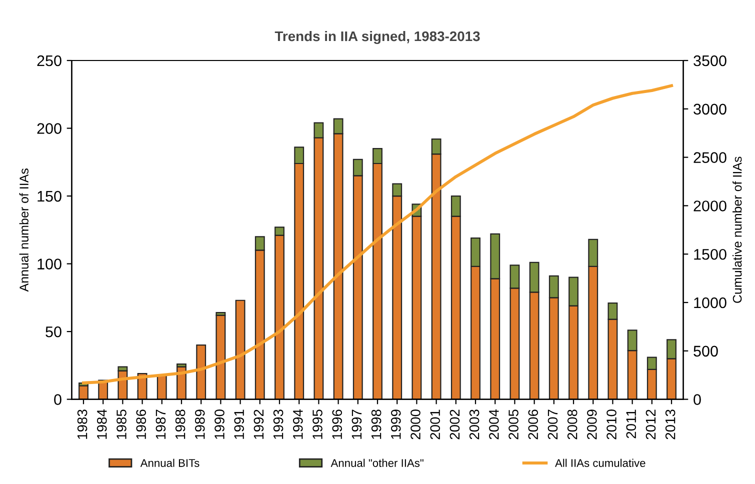  I want to click on x-tick-label: 1986, so click(141, 424).